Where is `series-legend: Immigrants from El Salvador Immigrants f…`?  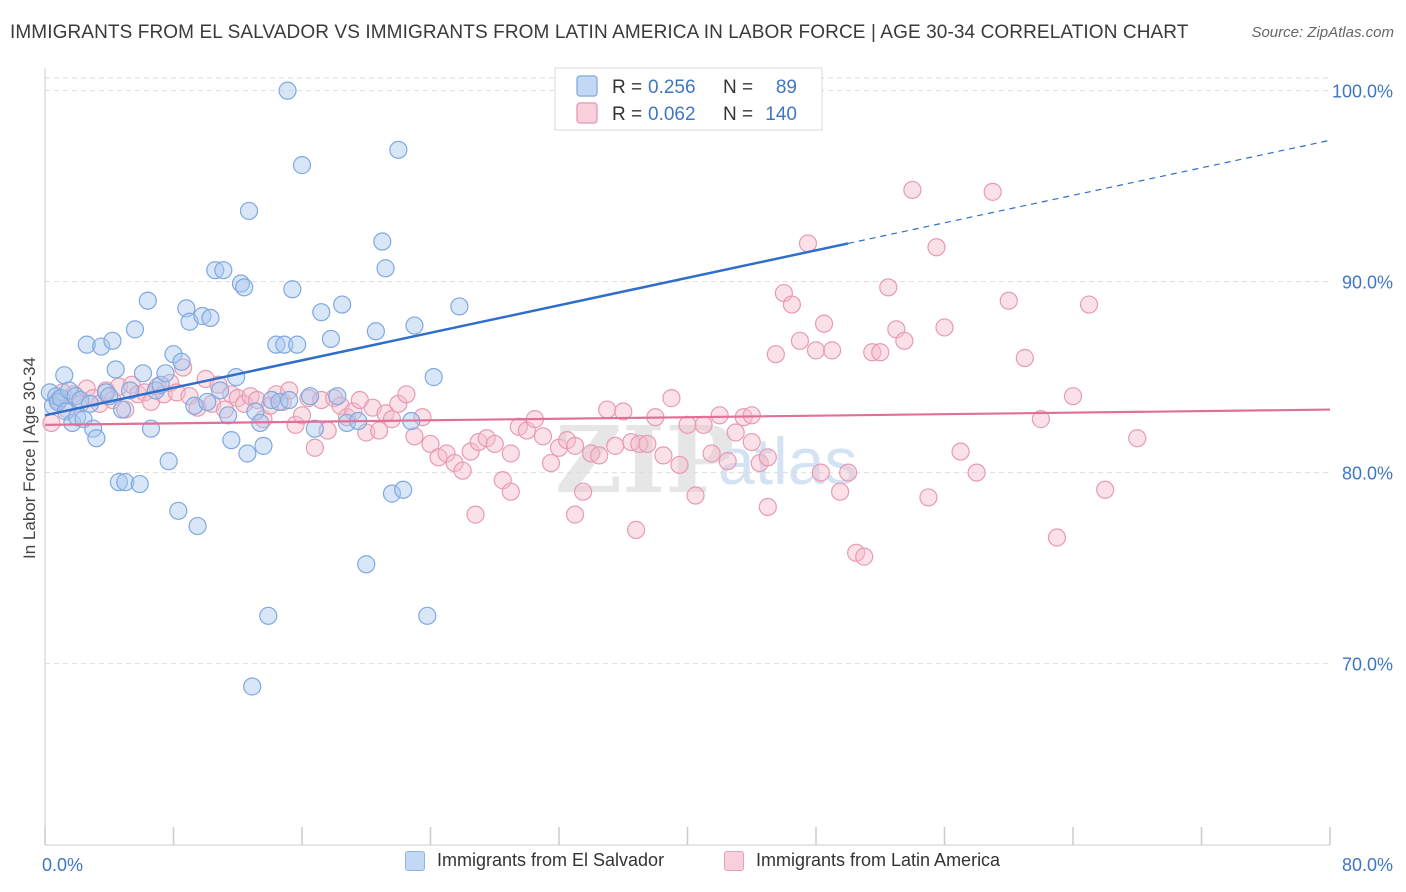 series-legend: Immigrants from El Salvador Immigrants f… is located at coordinates (703, 865).